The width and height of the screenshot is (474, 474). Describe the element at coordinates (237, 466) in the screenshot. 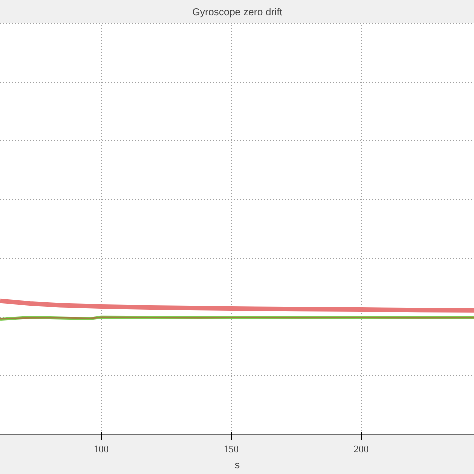

I see `x-axis-title: s` at that location.